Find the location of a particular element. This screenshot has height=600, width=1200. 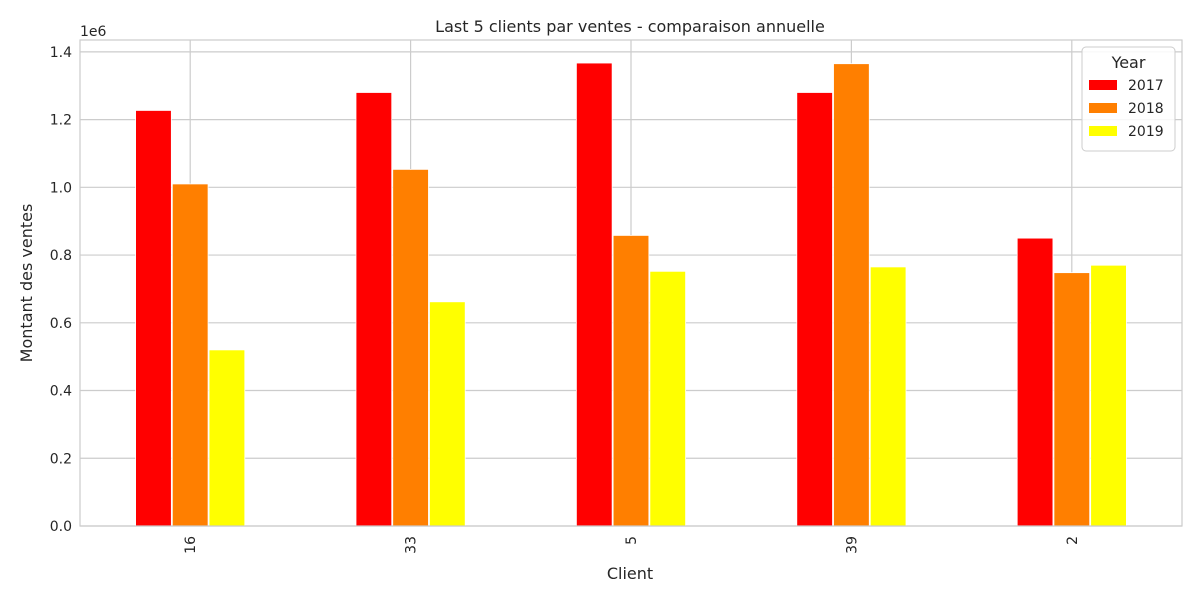

y-tick-label: 1.2 is located at coordinates (61, 121).